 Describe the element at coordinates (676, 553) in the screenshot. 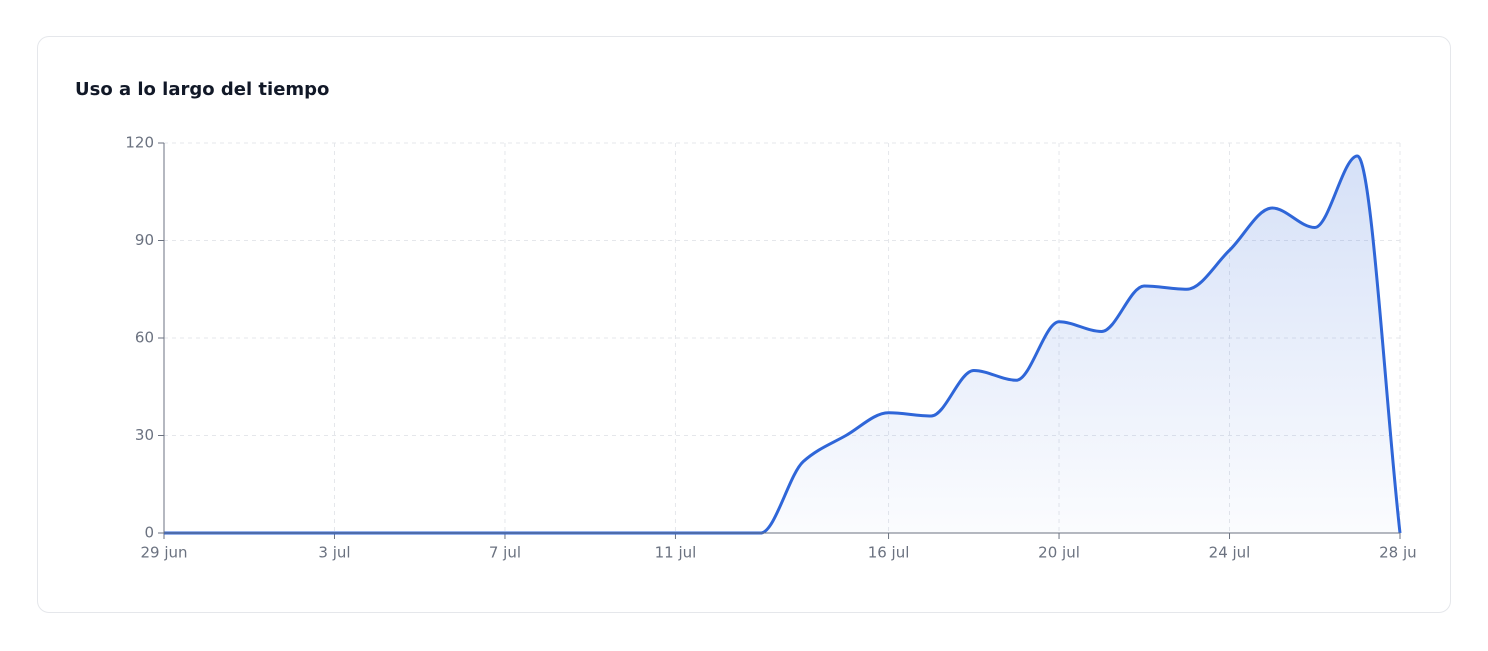

I see `x-tick-label: 11 jul` at that location.